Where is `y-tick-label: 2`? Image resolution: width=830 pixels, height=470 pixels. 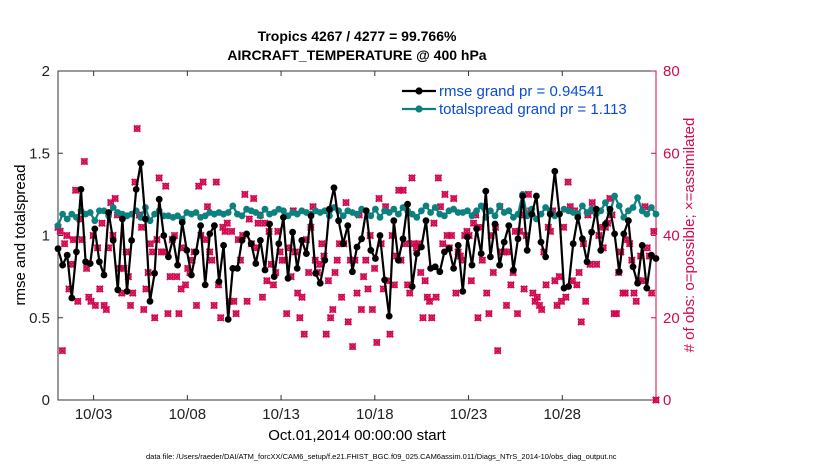 y-tick-label: 2 is located at coordinates (46, 71).